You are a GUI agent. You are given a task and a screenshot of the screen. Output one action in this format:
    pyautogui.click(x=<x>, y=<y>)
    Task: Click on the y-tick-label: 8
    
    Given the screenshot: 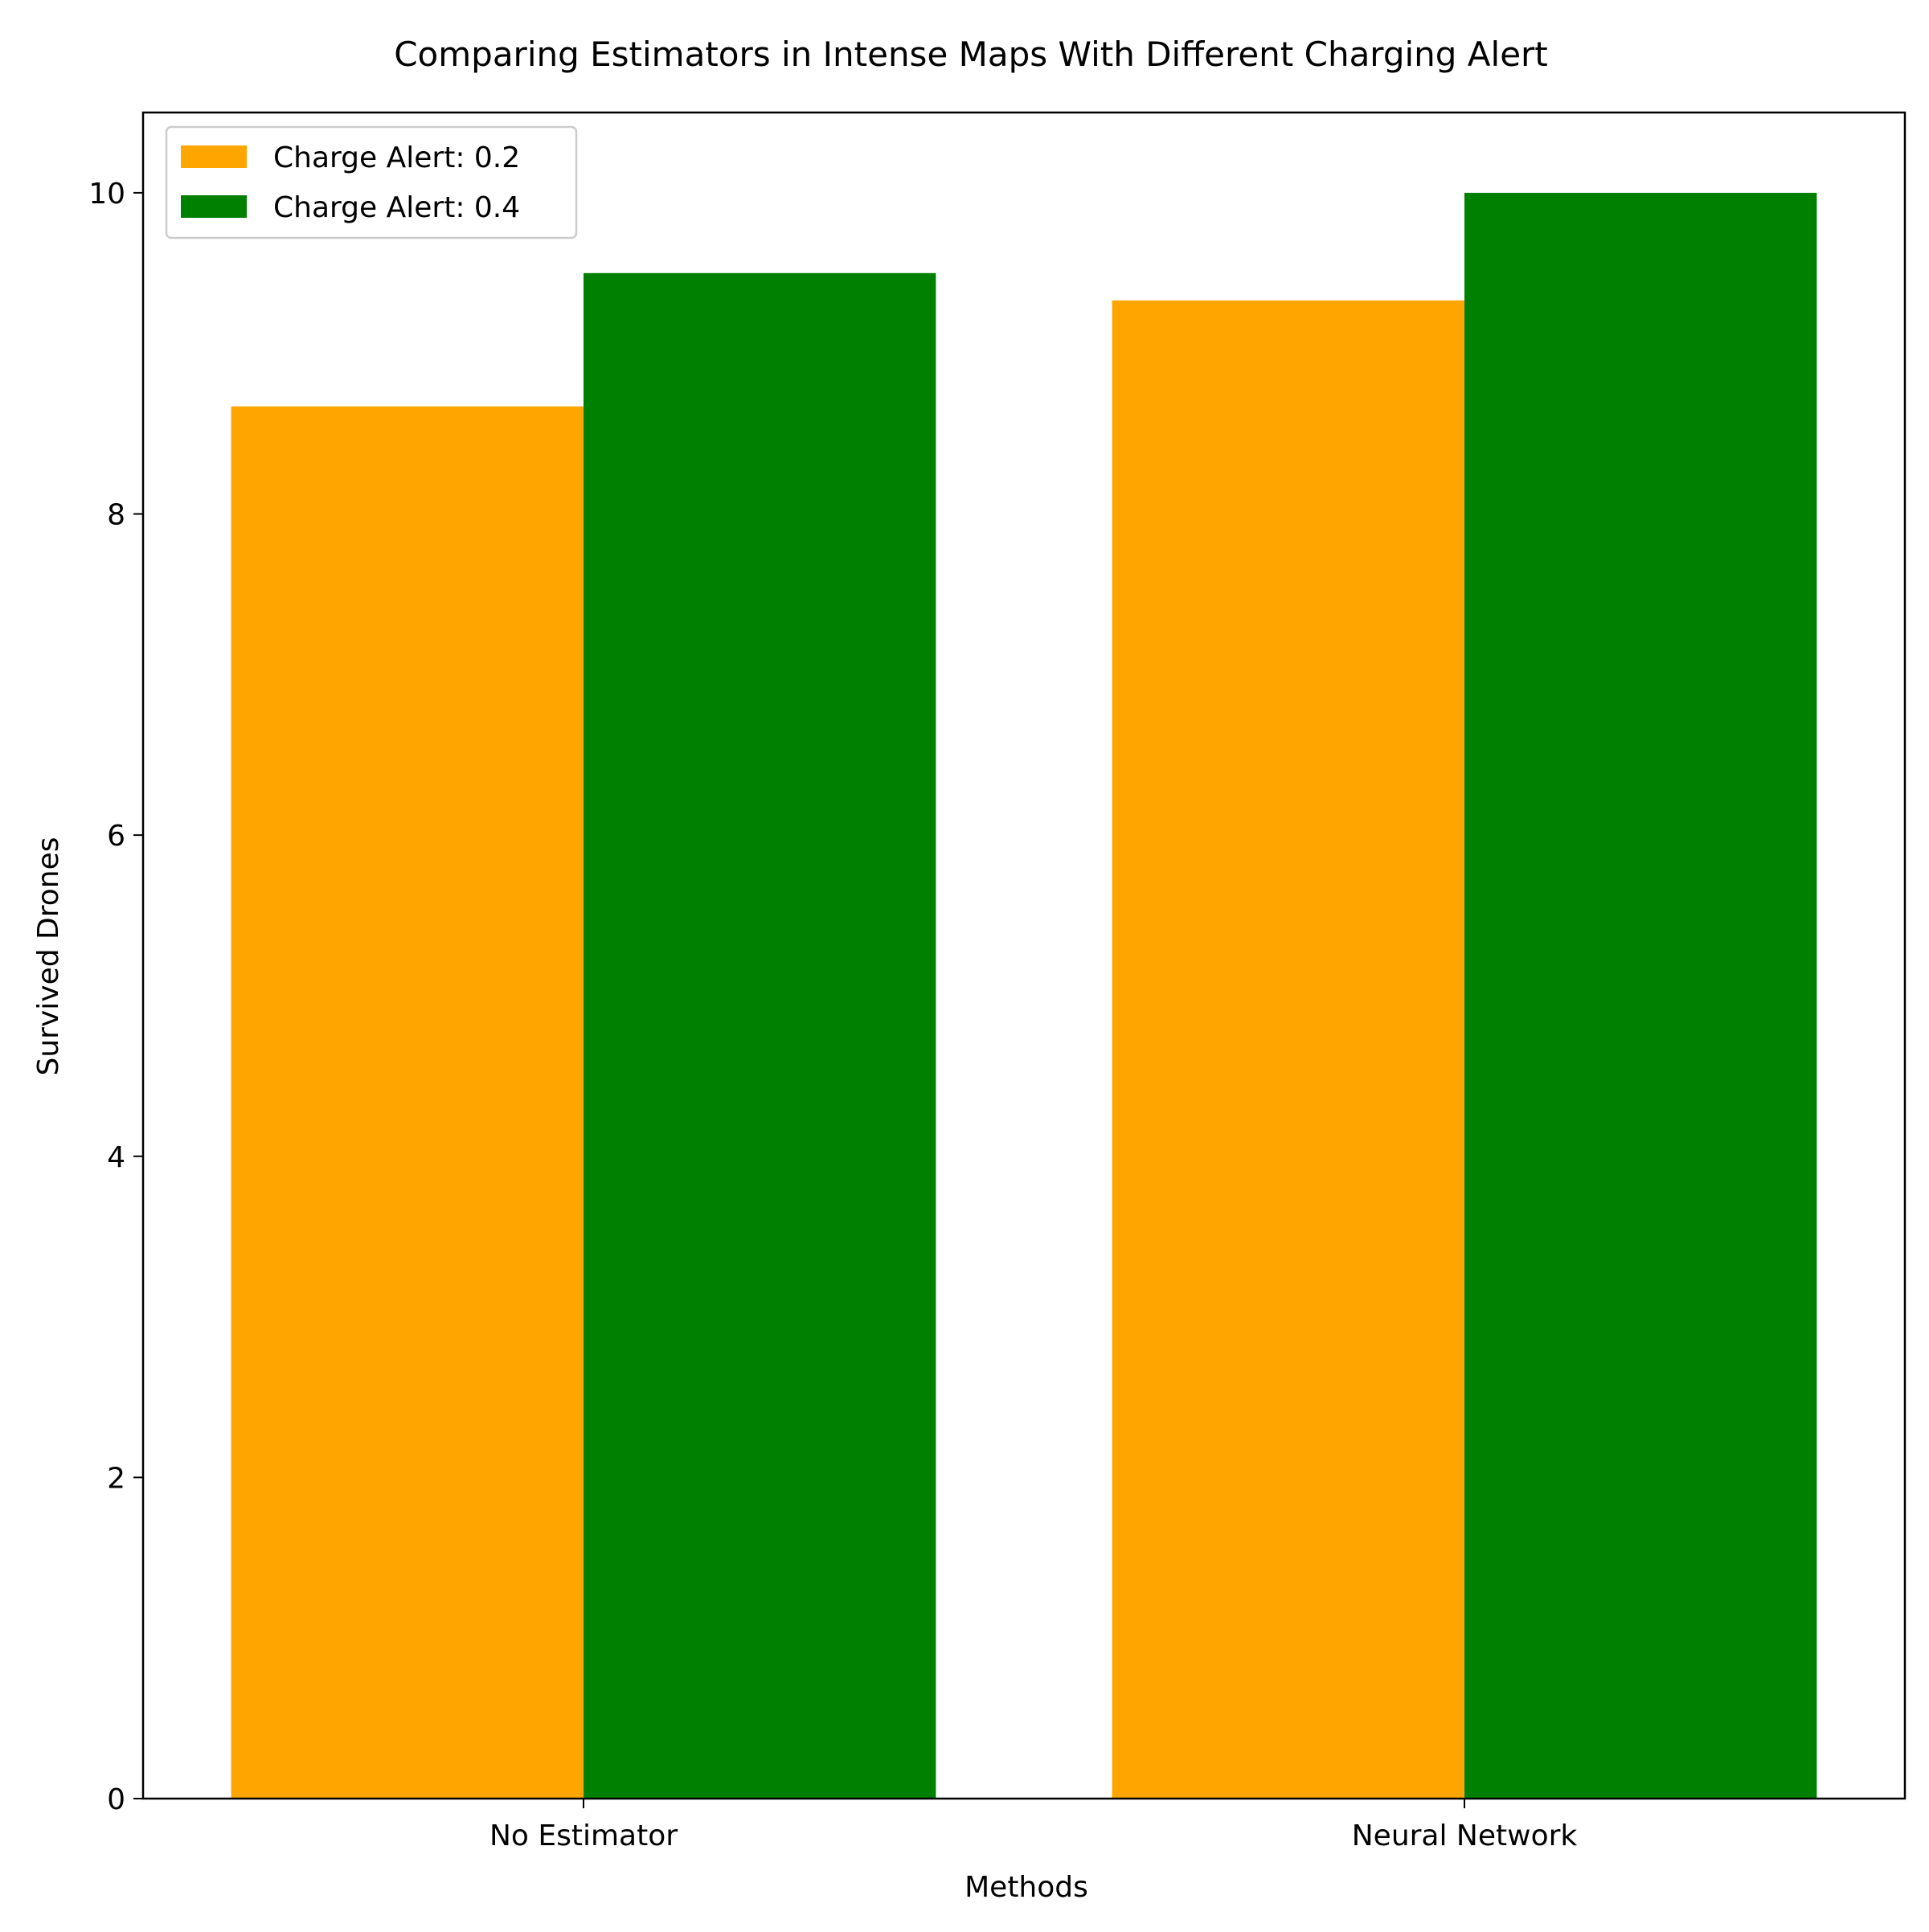 What is the action you would take?
    pyautogui.click(x=116, y=515)
    